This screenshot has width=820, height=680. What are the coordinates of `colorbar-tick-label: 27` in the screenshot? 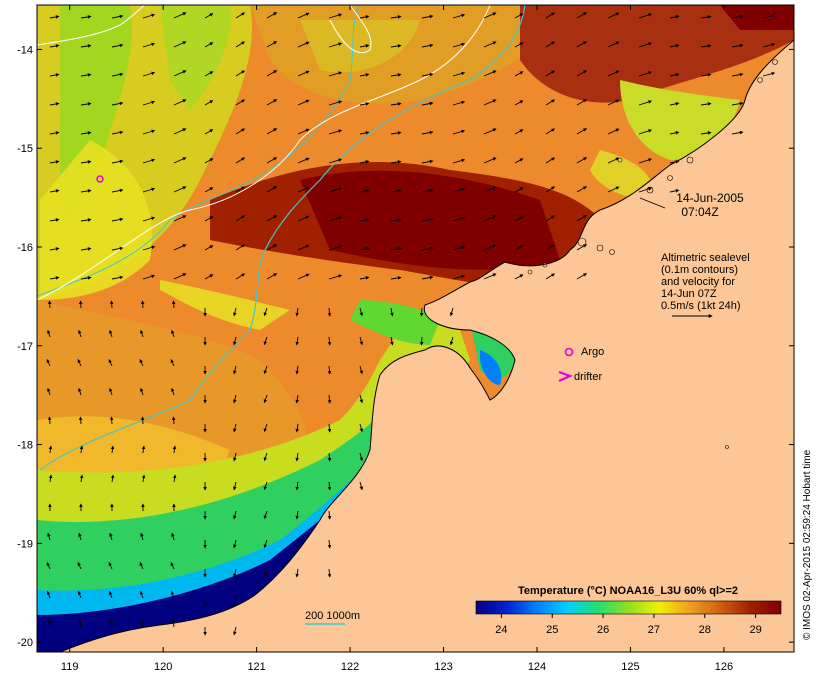 It's located at (654, 630).